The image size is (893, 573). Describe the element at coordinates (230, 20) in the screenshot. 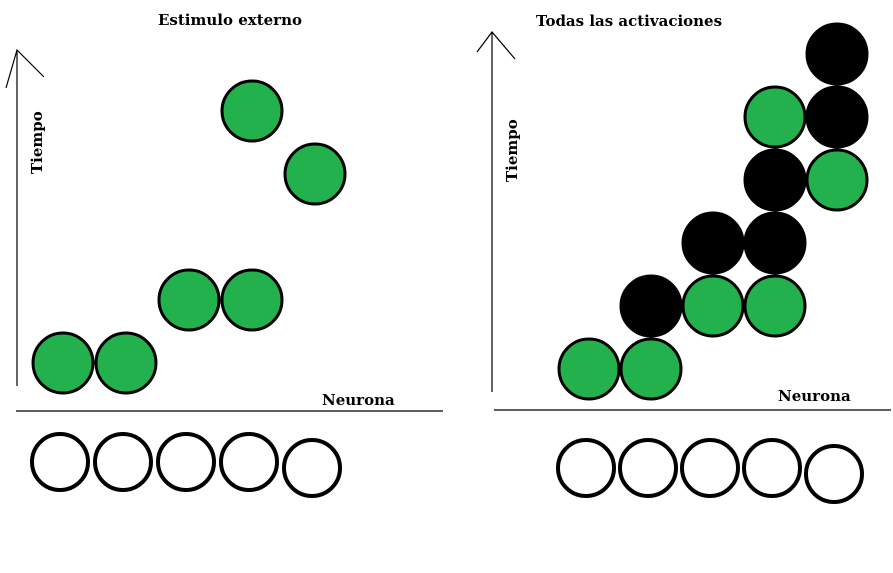

I see `panel-1-title: Estimulo externo` at that location.